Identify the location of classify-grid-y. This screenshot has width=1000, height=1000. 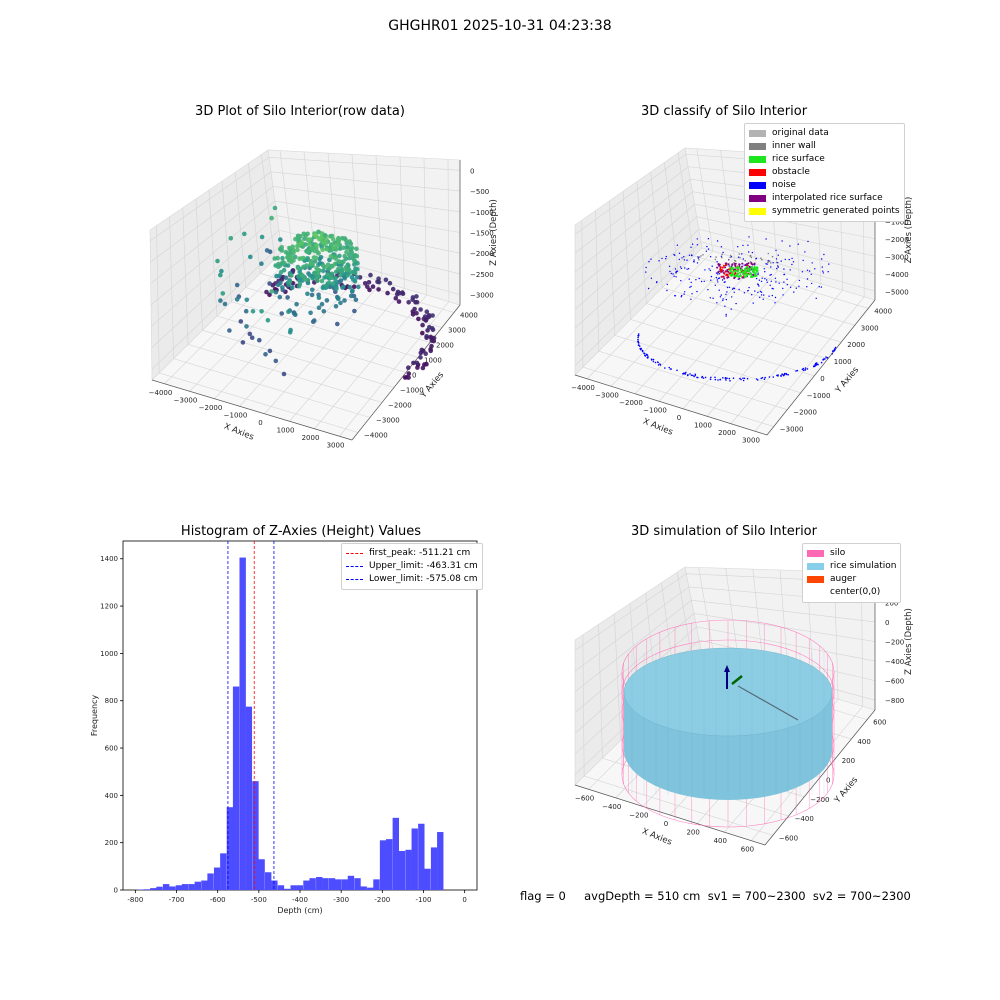
(677, 323).